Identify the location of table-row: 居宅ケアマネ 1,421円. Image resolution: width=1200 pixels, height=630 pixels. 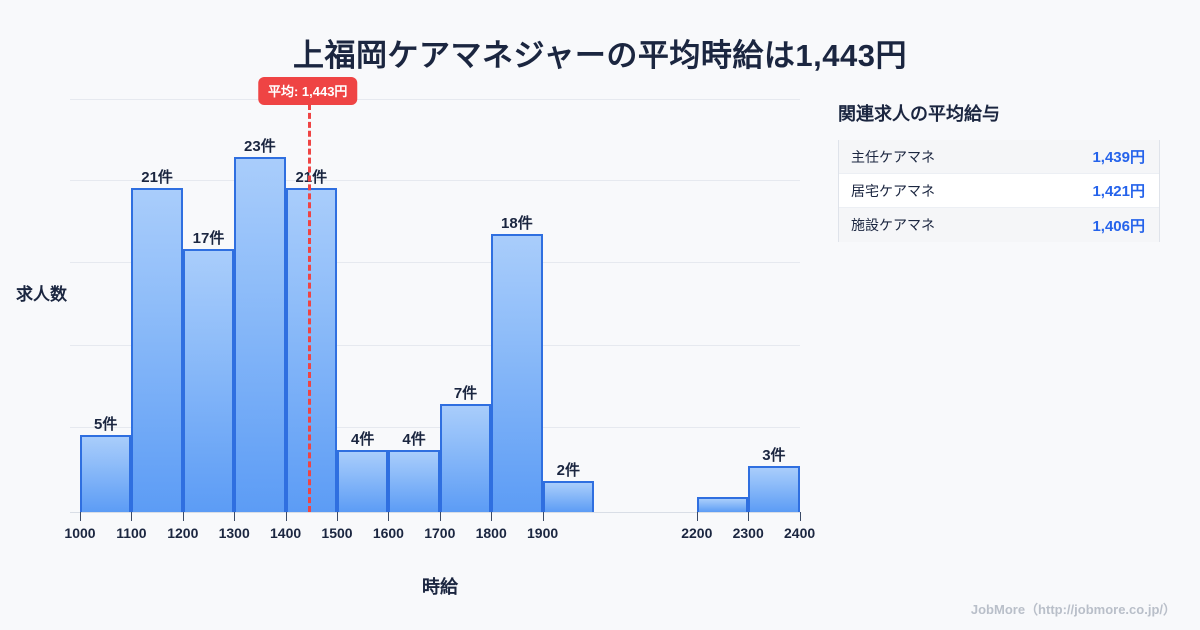
(999, 191).